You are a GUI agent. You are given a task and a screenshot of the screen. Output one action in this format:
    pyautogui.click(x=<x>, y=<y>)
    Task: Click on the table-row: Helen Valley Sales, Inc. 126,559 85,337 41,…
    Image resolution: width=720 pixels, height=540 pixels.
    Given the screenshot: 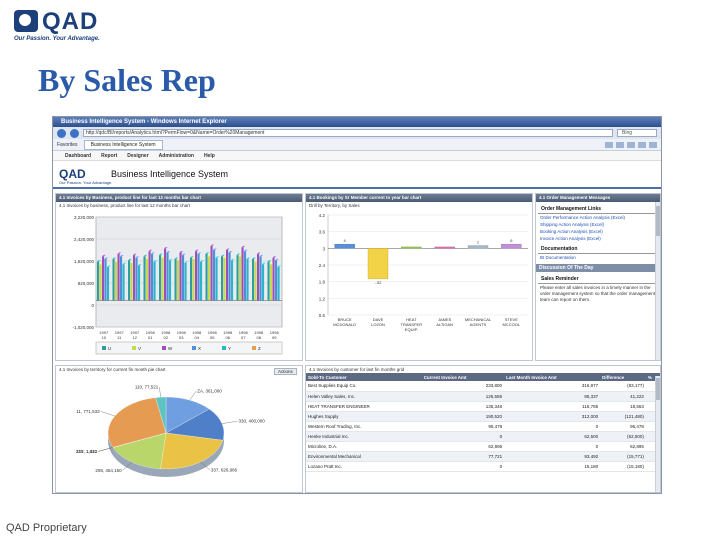 What is the action you would take?
    pyautogui.click(x=483, y=396)
    